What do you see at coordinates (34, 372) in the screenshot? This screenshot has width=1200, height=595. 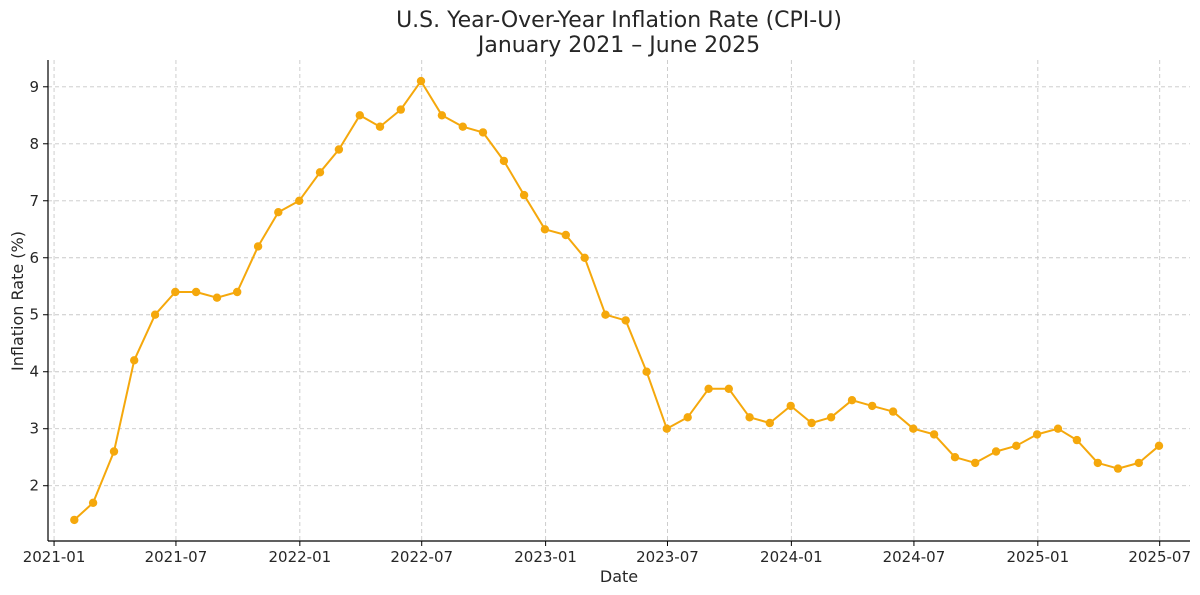 I see `y-tick-label: 4` at bounding box center [34, 372].